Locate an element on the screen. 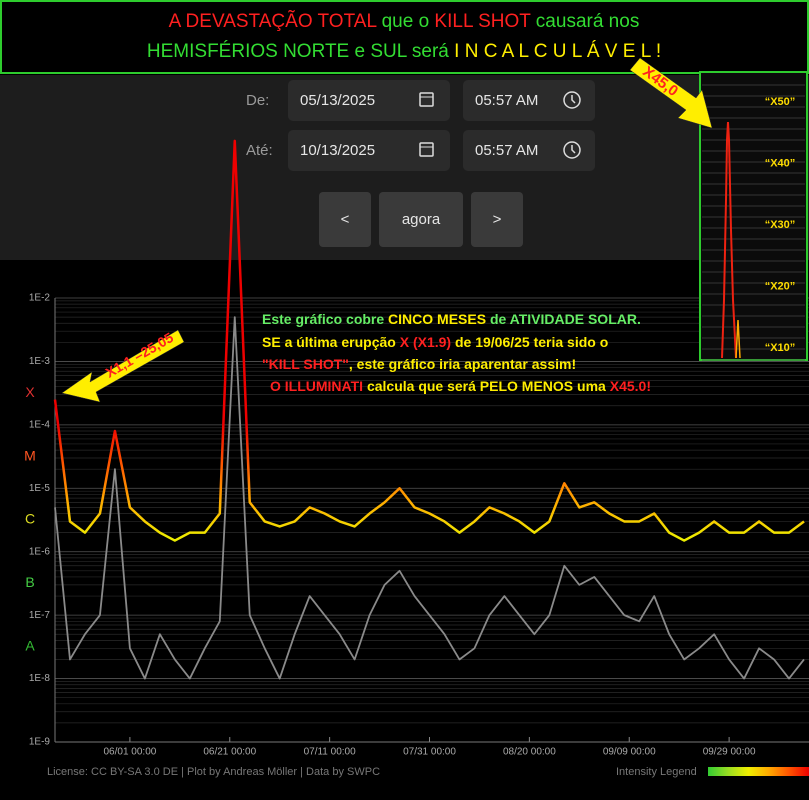  text-segment: SE a última erupção is located at coordinates (331, 342).